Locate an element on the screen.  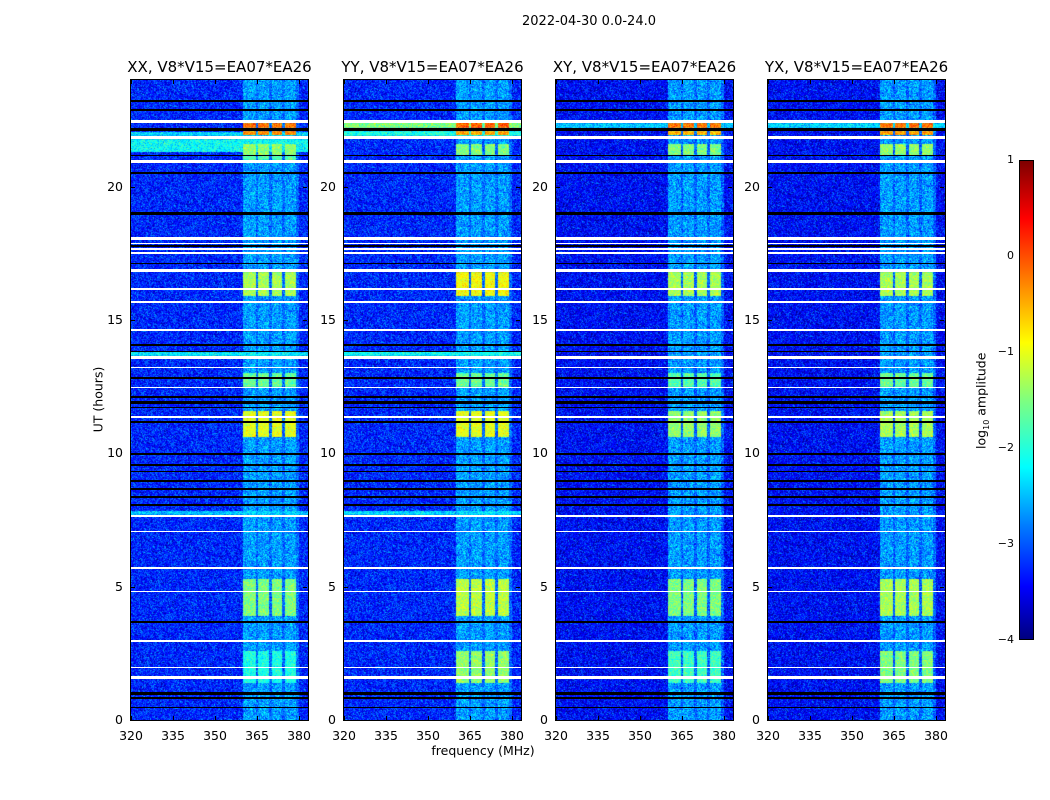
panel-title: XY, V8*V15=EA07*EA26 is located at coordinates (644, 67).